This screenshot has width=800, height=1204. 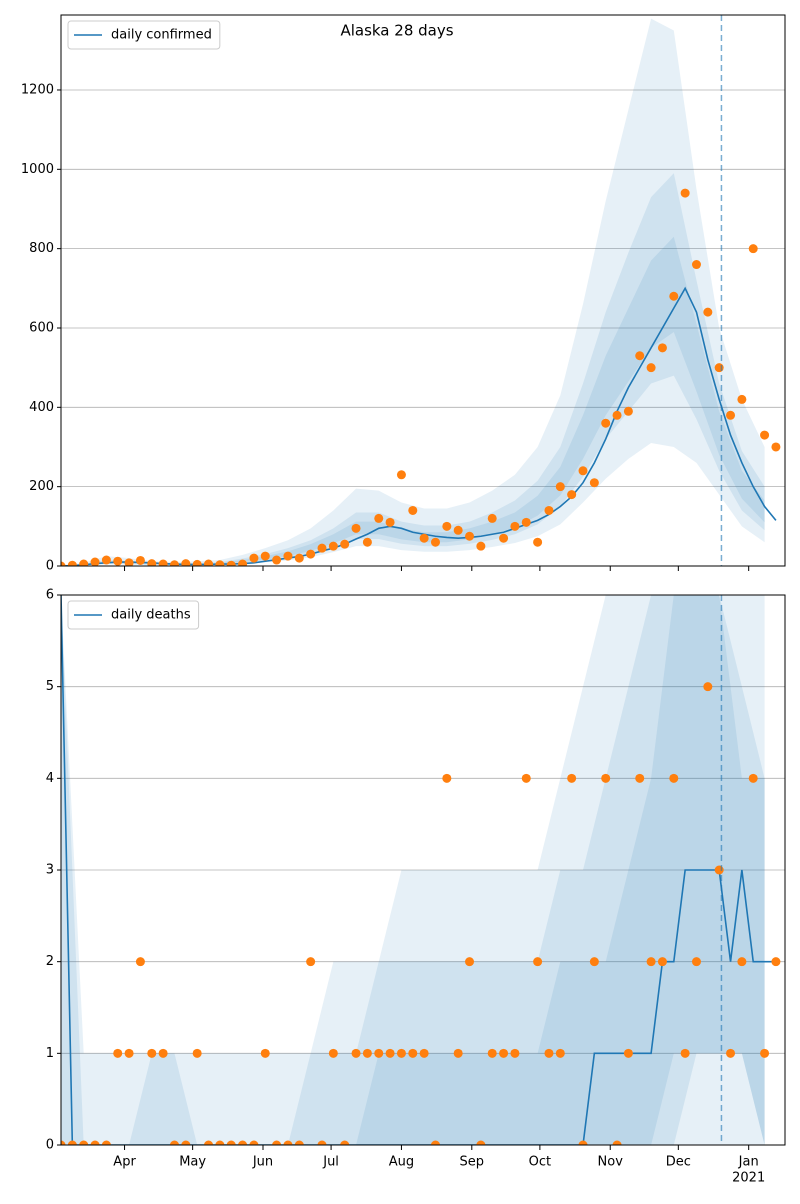 What do you see at coordinates (41, 486) in the screenshot?
I see `y-tick-label: 200` at bounding box center [41, 486].